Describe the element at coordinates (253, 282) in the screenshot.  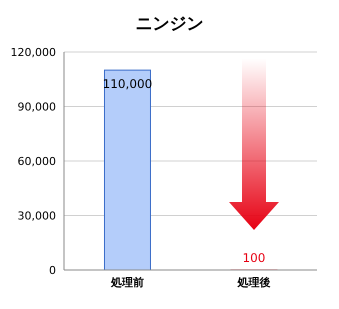
I see `x-tick-label: 処理後` at that location.